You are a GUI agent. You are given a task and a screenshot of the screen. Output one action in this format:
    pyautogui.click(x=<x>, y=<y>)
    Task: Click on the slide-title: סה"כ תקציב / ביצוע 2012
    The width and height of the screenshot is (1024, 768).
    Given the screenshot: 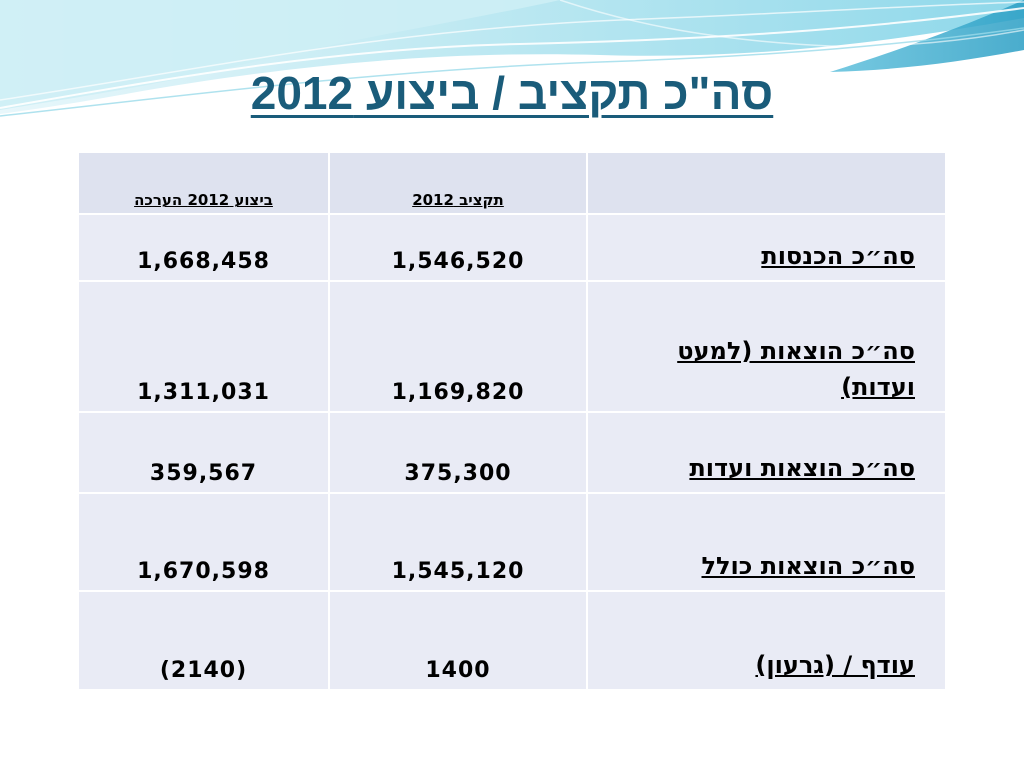 What is the action you would take?
    pyautogui.click(x=512, y=93)
    